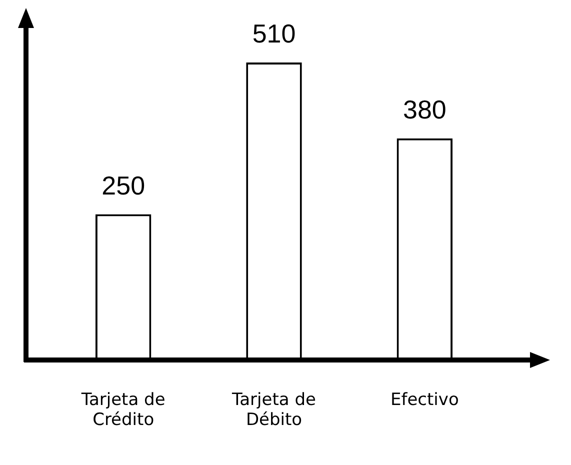 This screenshot has height=465, width=571. Describe the element at coordinates (273, 410) in the screenshot. I see `x-tick-label: Tarjeta de Débito` at that location.